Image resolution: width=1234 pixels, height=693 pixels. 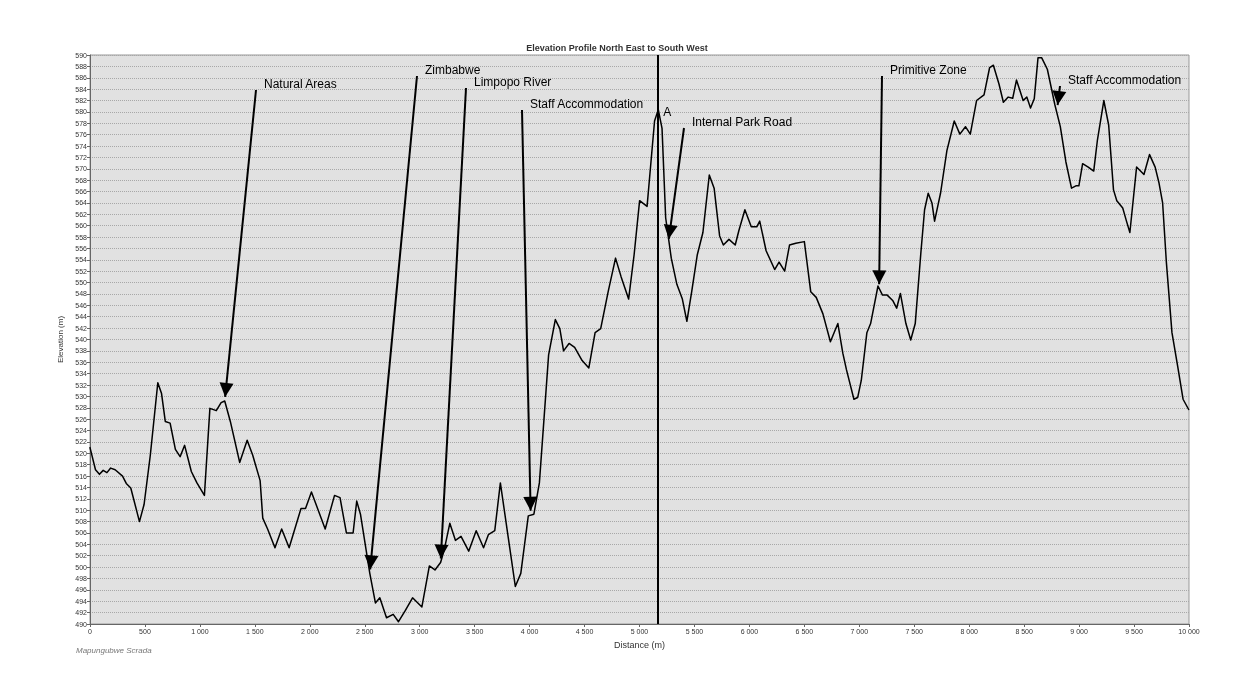 What do you see at coordinates (639, 644) in the screenshot?
I see `x-axis-title: Distance (m)` at bounding box center [639, 644].